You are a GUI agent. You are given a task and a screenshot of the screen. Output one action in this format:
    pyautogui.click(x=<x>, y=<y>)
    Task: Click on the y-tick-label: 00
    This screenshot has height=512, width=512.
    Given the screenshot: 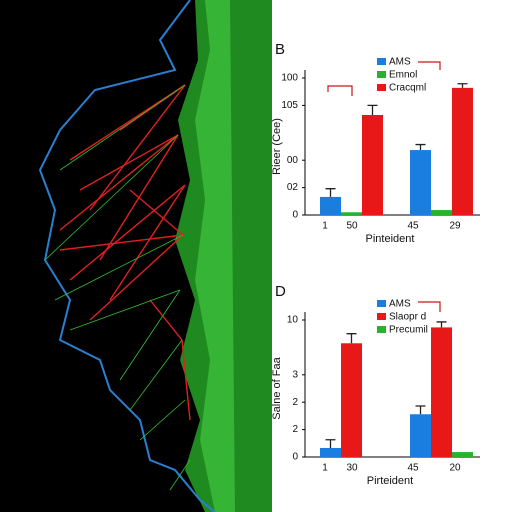 What is the action you would take?
    pyautogui.click(x=293, y=160)
    